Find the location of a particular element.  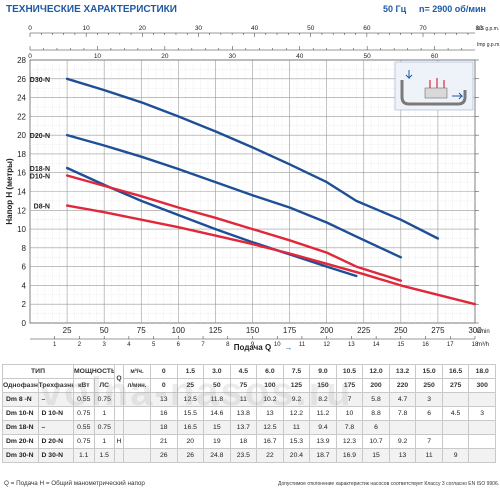

y-tick-label: 2 is located at coordinates (24, 304).